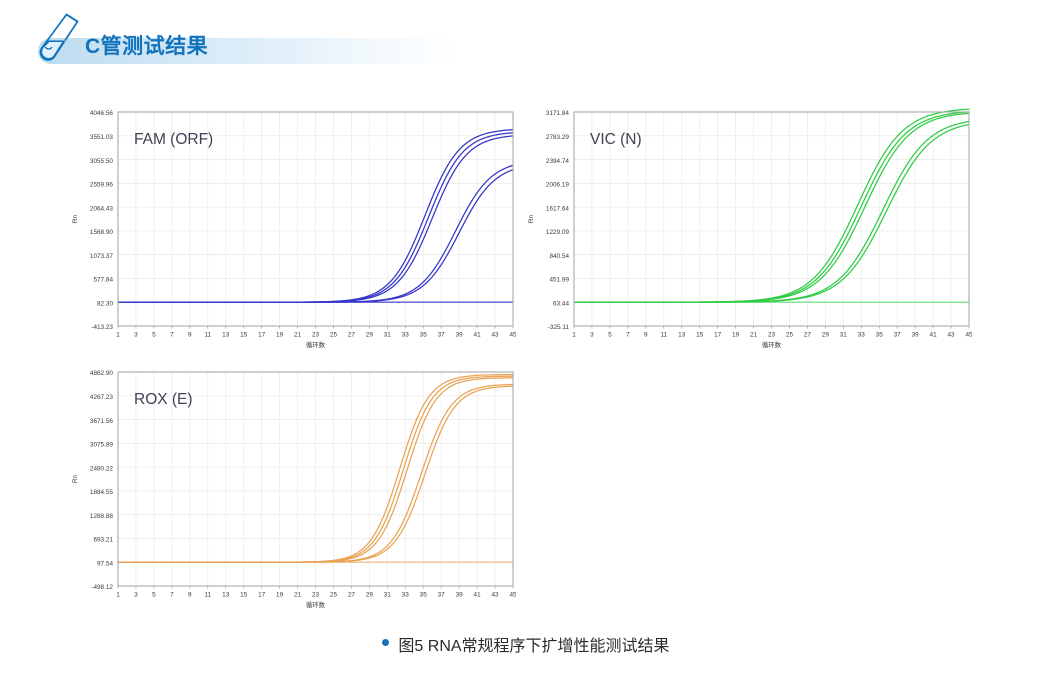  I want to click on y-tick-label: 1568.90, so click(102, 232).